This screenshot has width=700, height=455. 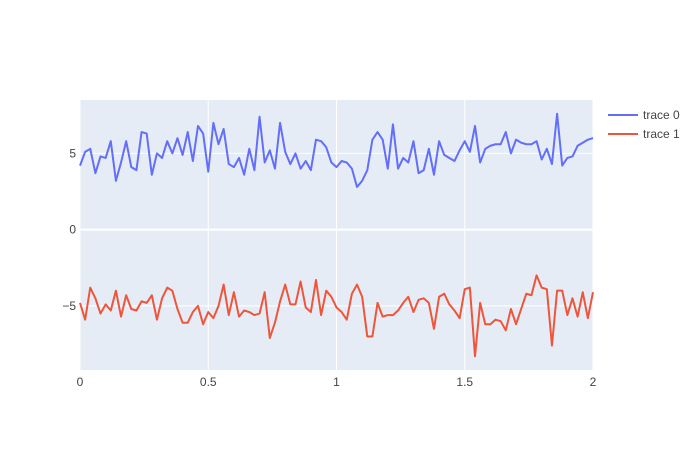 I want to click on y-tick-label: 0, so click(x=72, y=230).